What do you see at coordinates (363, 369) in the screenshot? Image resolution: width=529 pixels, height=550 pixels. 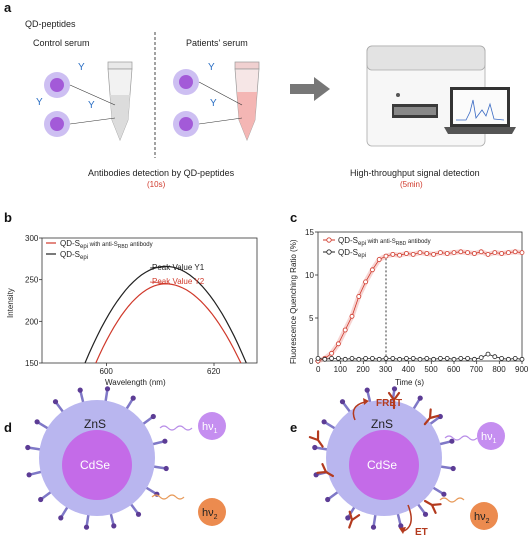 I see `x-tick-label: 200` at bounding box center [363, 369].